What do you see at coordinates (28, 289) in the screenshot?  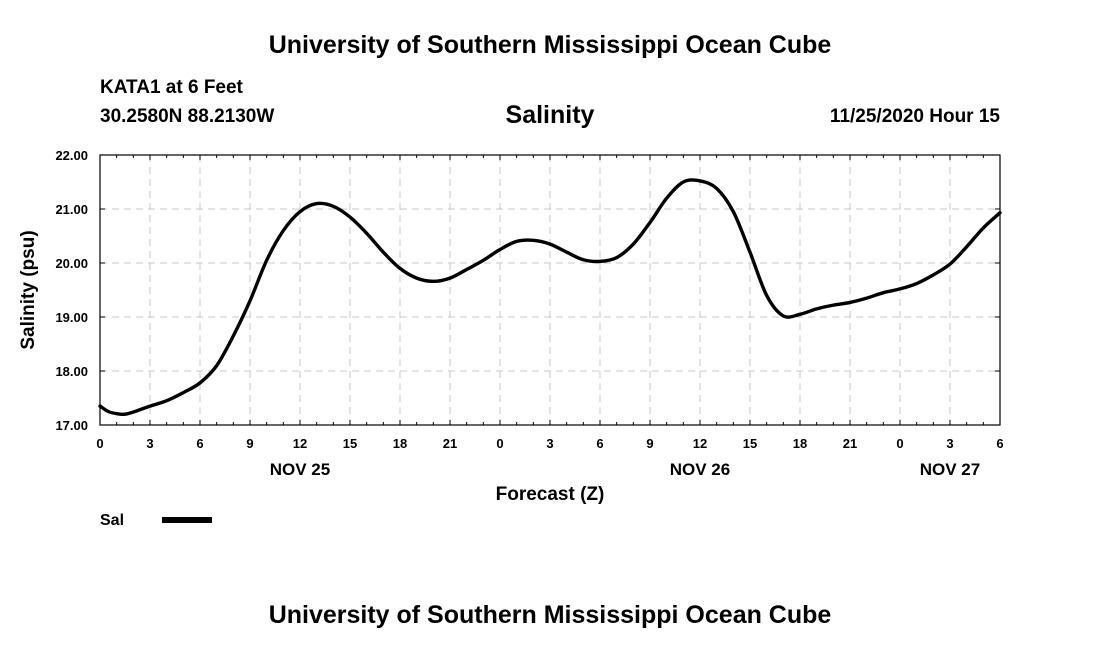 I see `y-axis-label: Salinity (psu)` at bounding box center [28, 289].